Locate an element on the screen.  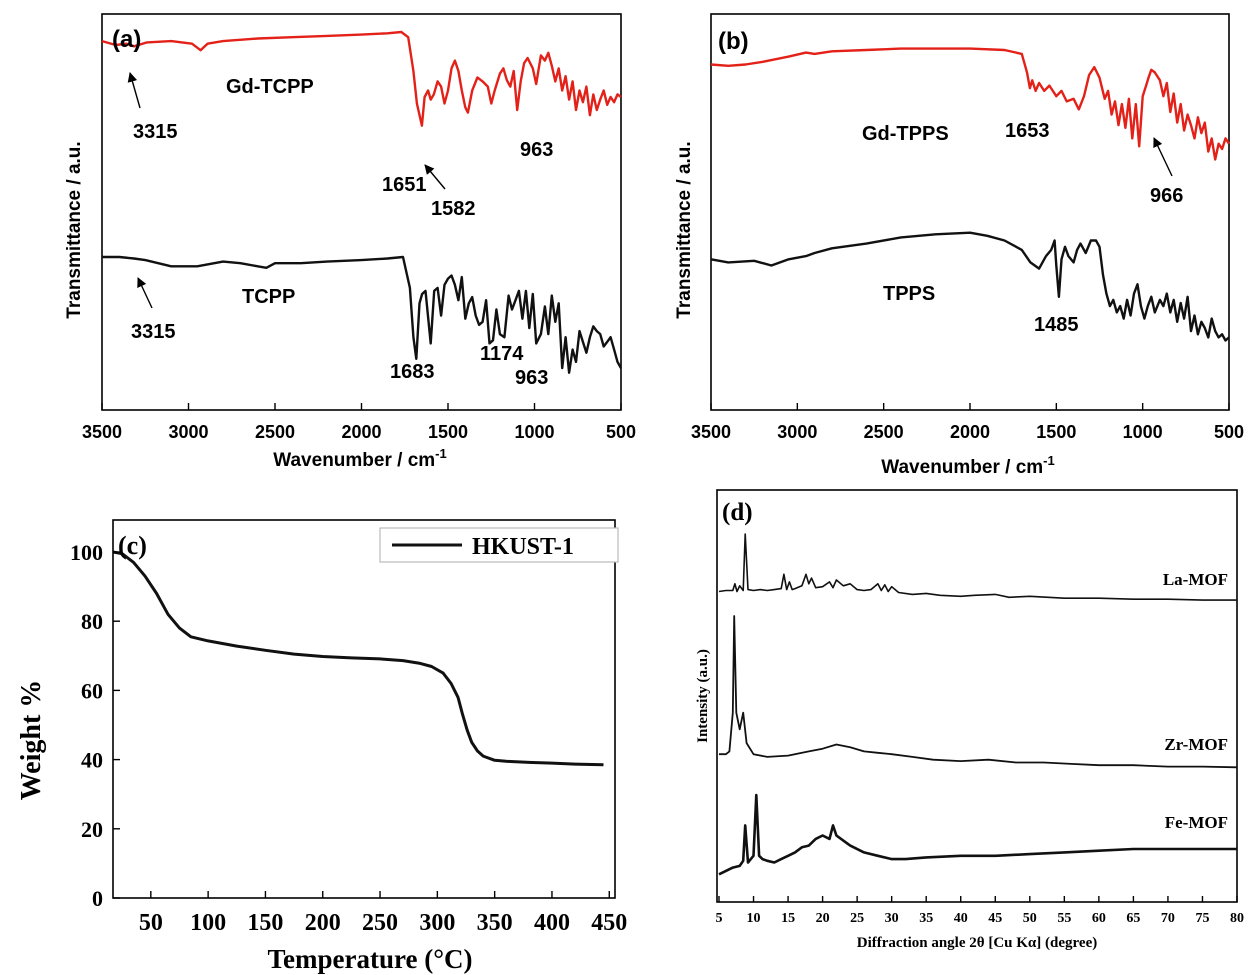
panel-c-label: (c) is located at coordinates (132, 545).